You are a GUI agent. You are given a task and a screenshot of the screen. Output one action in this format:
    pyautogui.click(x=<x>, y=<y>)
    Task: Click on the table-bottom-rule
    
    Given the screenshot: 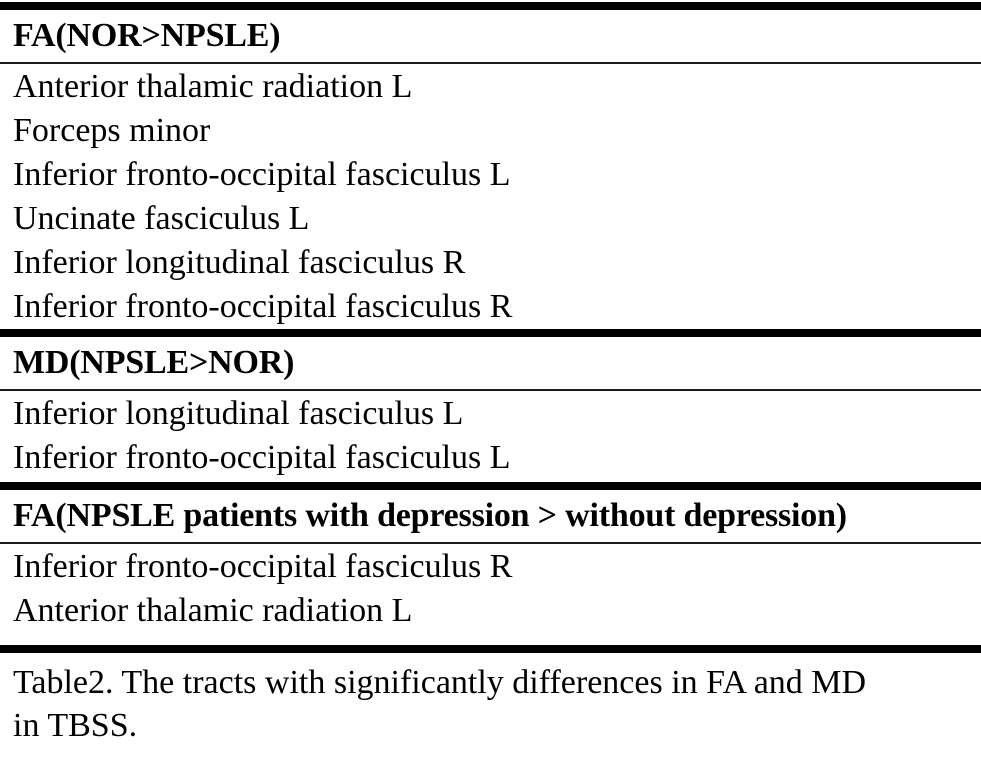 What is the action you would take?
    pyautogui.click(x=490, y=649)
    